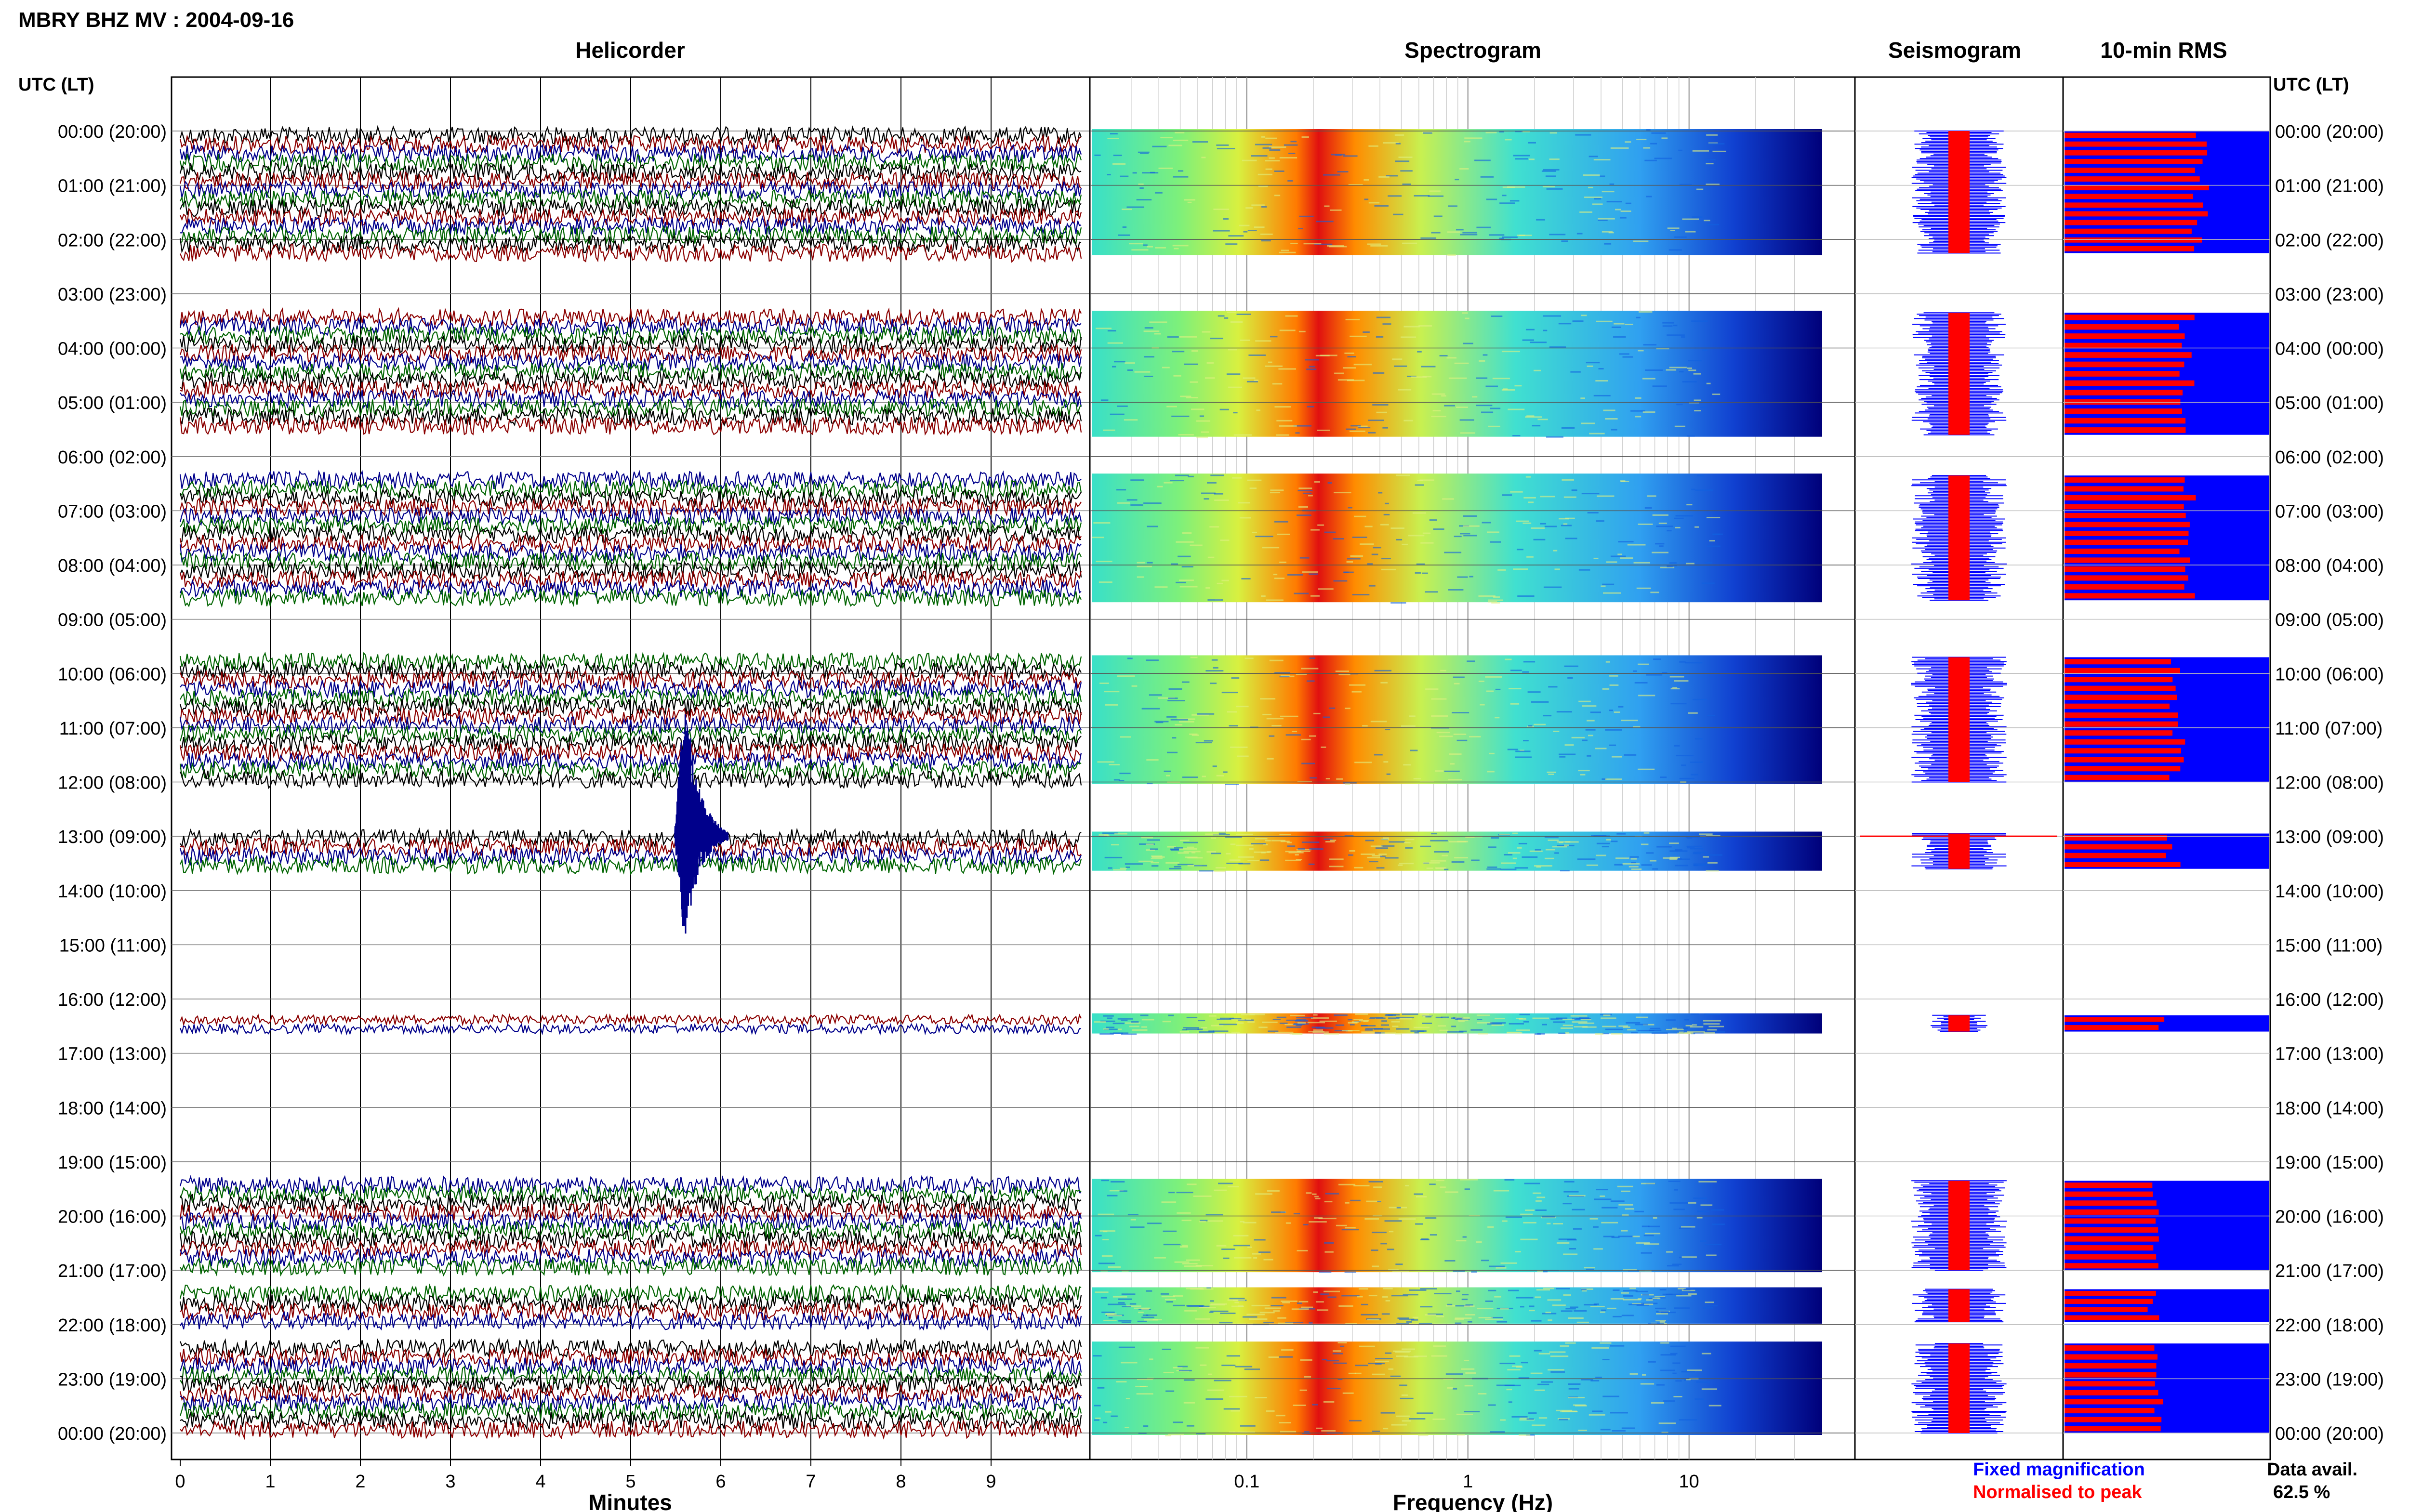 The image size is (2409, 1512). Describe the element at coordinates (112, 457) in the screenshot. I see `time-label-left: 06:00 (02:00)` at that location.